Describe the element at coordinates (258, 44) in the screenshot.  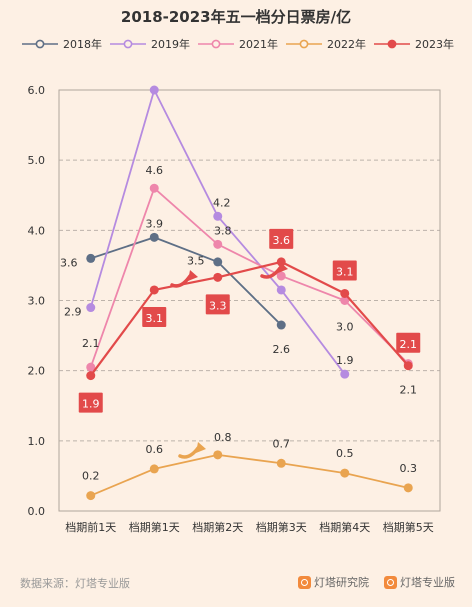
I see `legend-label: 2021年` at that location.